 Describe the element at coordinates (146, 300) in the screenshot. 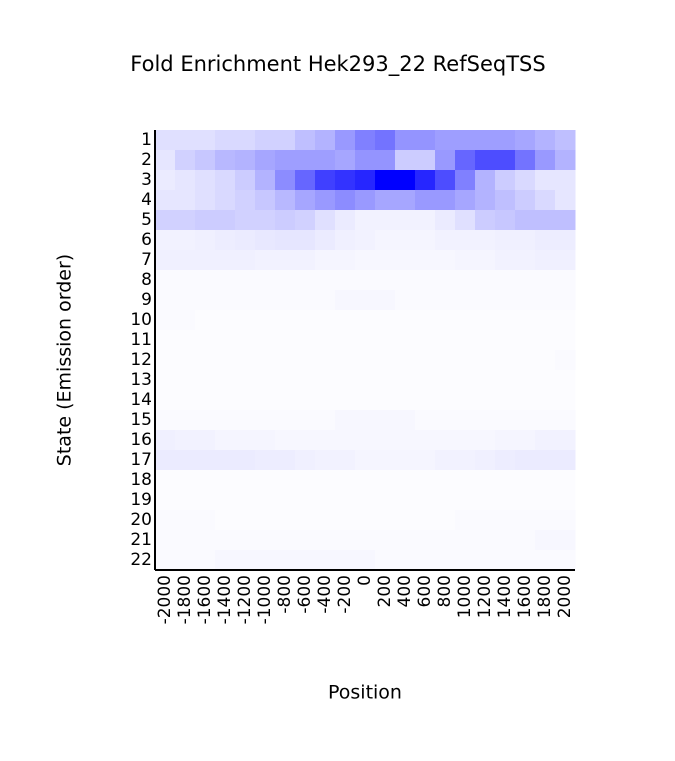

I see `y-tick-label: 9` at that location.